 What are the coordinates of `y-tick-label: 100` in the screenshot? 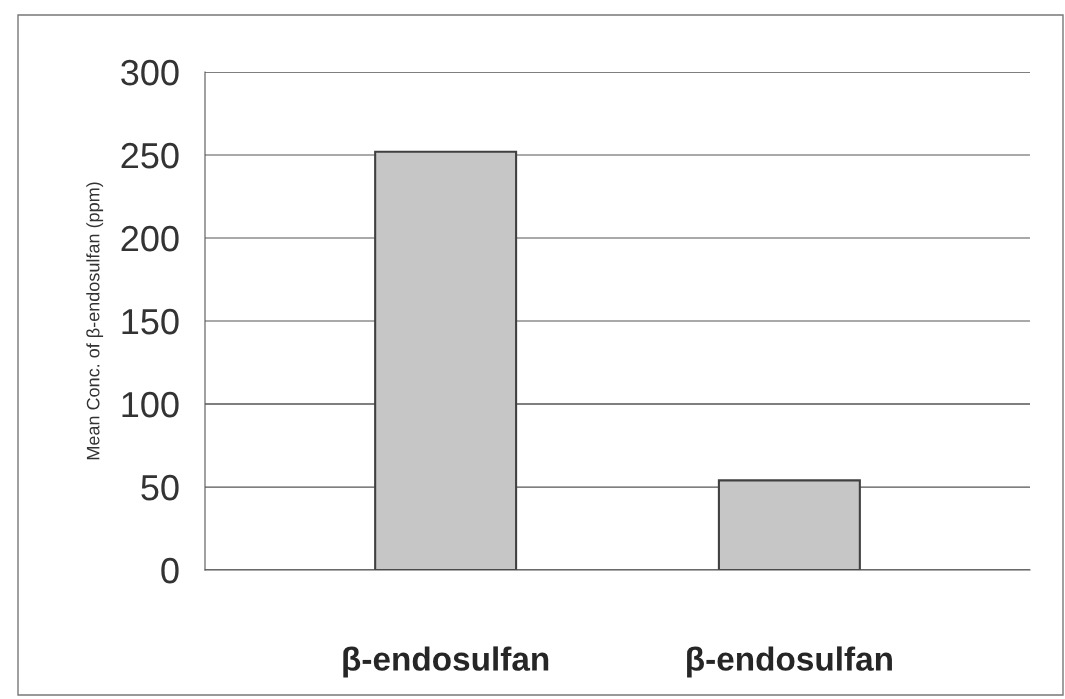 It's located at (150, 404).